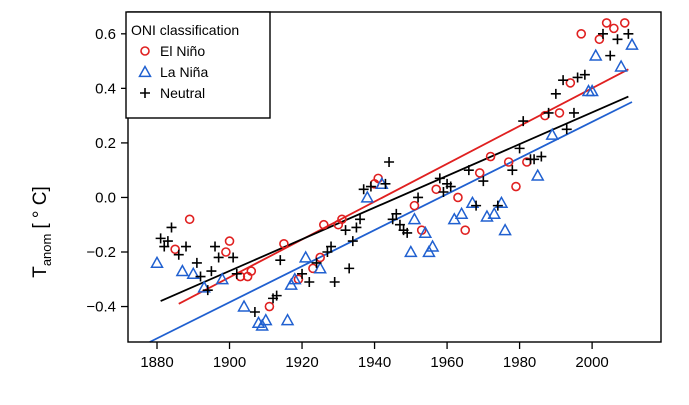 The width and height of the screenshot is (689, 405). I want to click on y-tick-label: 0.2, so click(105, 143).